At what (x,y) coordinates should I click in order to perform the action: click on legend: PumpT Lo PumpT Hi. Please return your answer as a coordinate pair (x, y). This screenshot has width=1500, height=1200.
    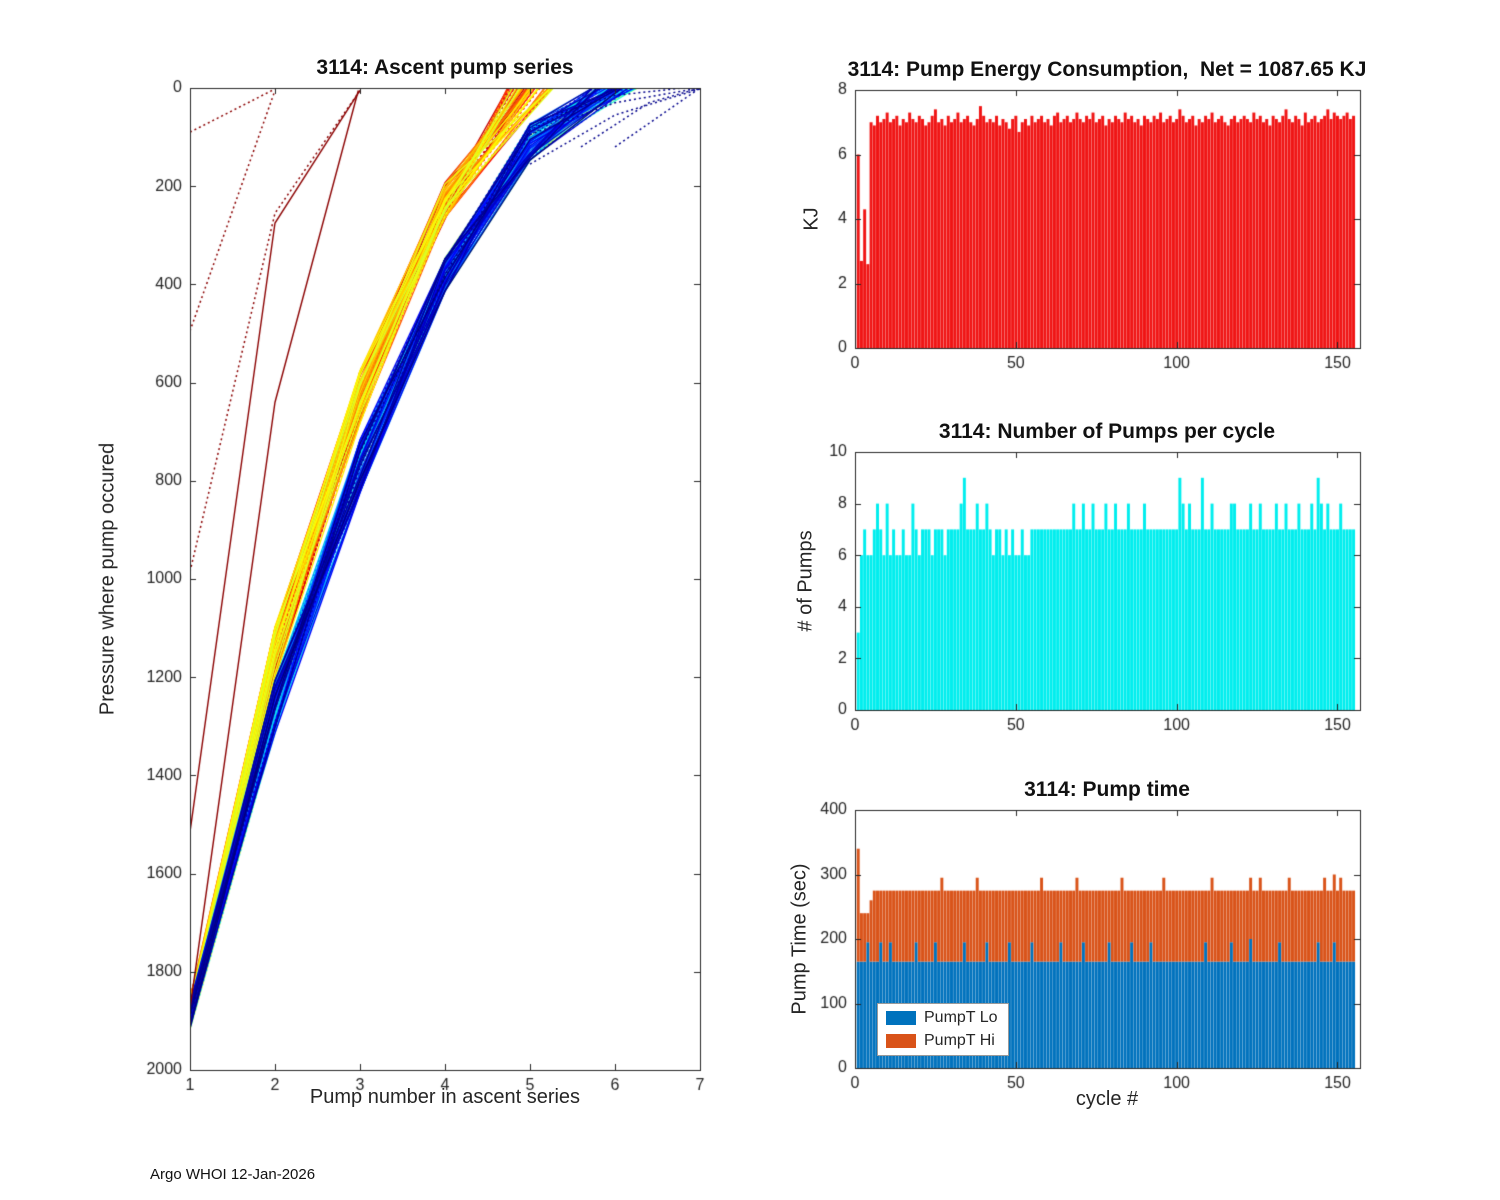
    Looking at the image, I should click on (943, 1029).